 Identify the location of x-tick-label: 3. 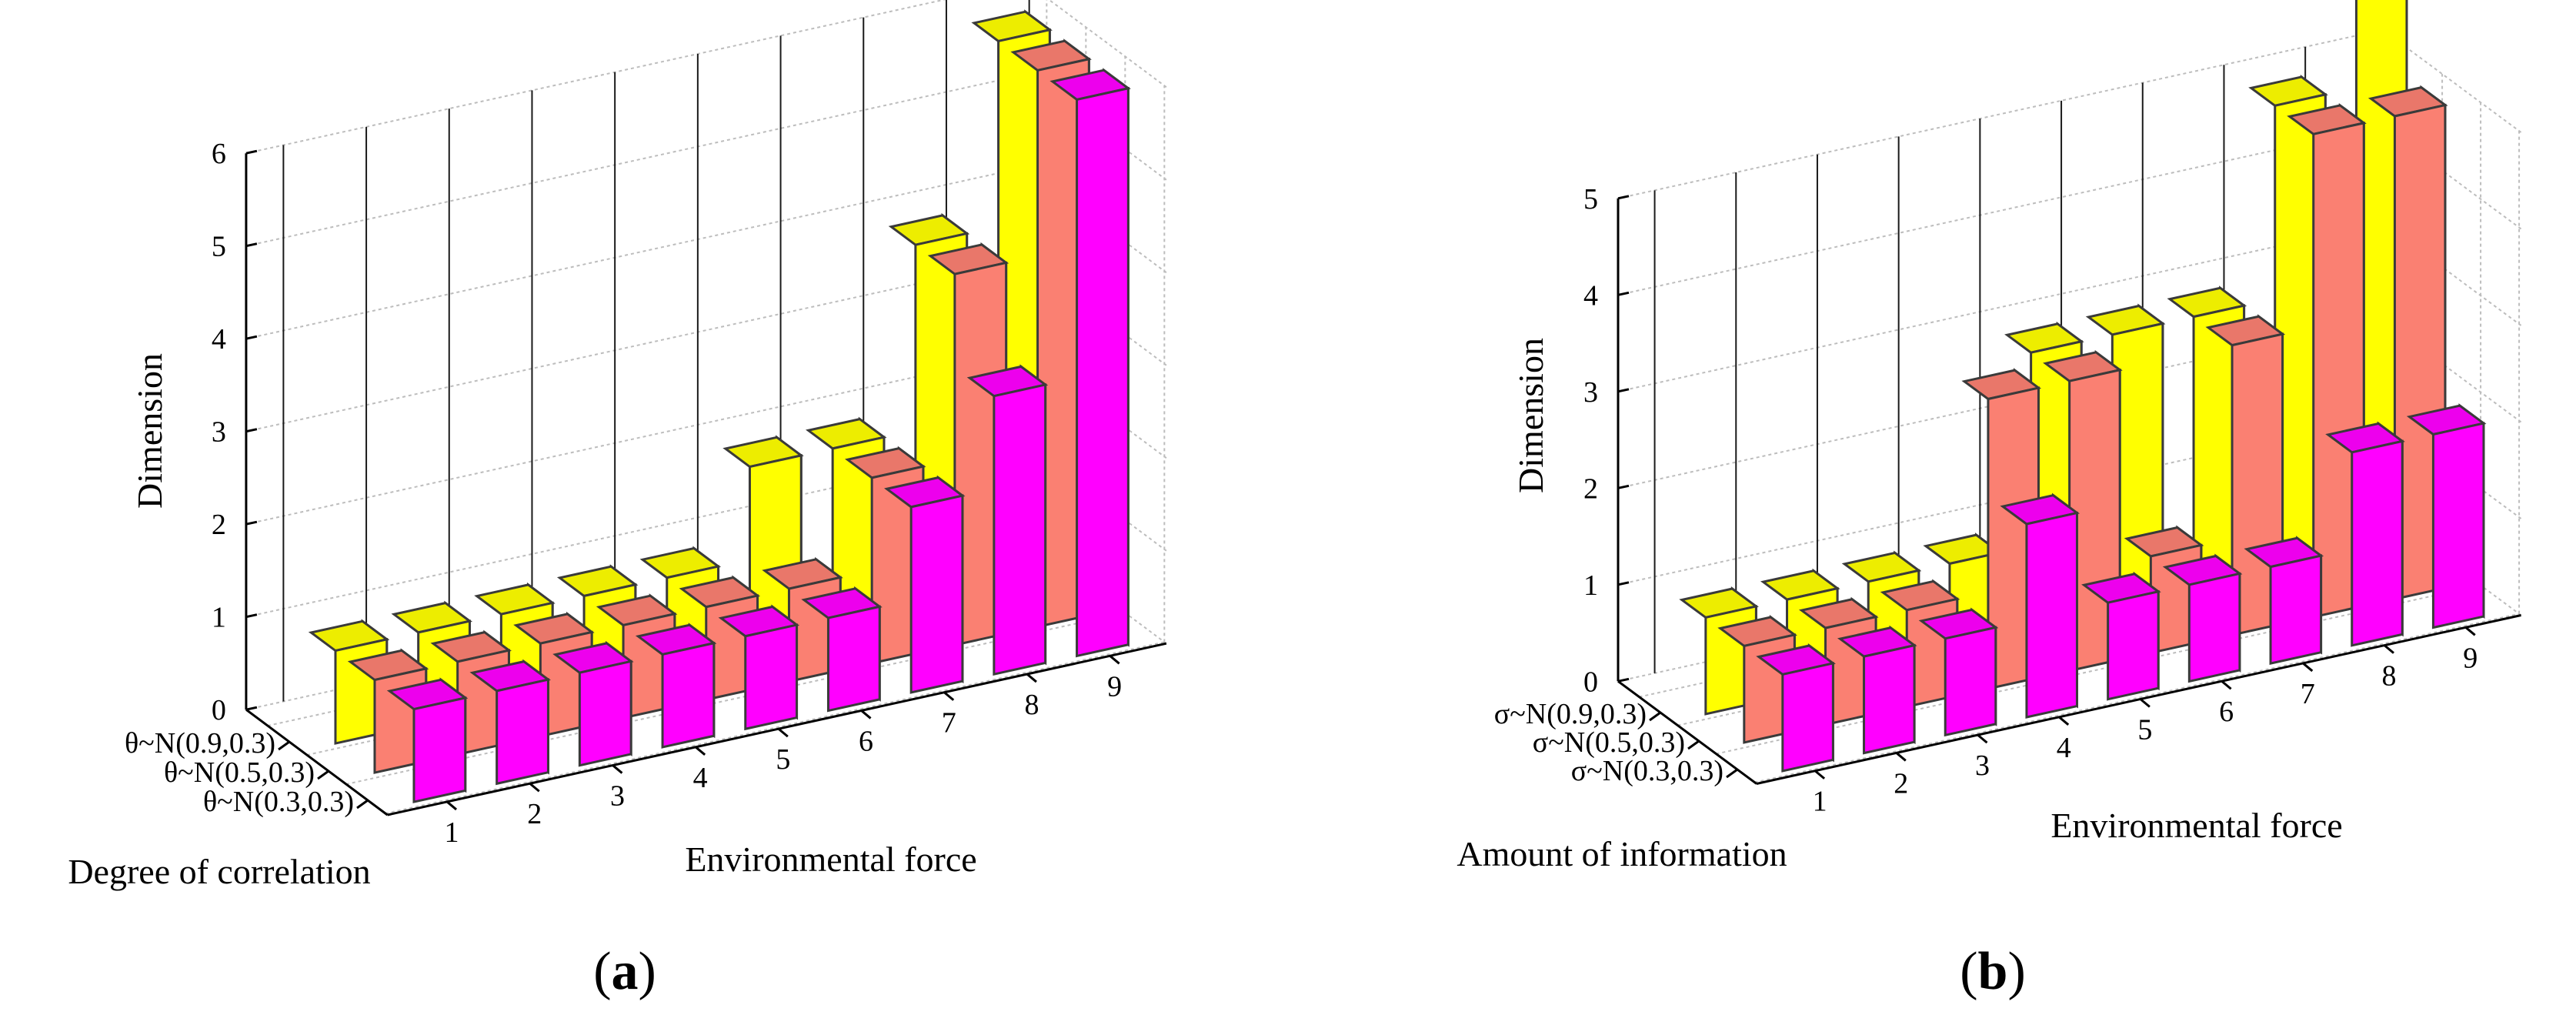
(617, 796).